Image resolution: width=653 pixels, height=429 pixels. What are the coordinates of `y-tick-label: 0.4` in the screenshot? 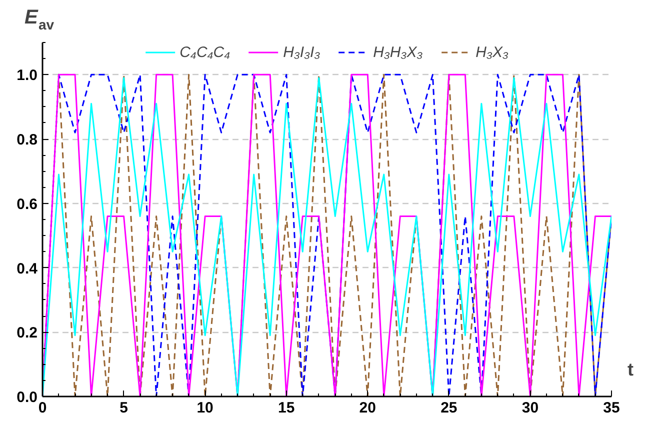 It's located at (27, 269).